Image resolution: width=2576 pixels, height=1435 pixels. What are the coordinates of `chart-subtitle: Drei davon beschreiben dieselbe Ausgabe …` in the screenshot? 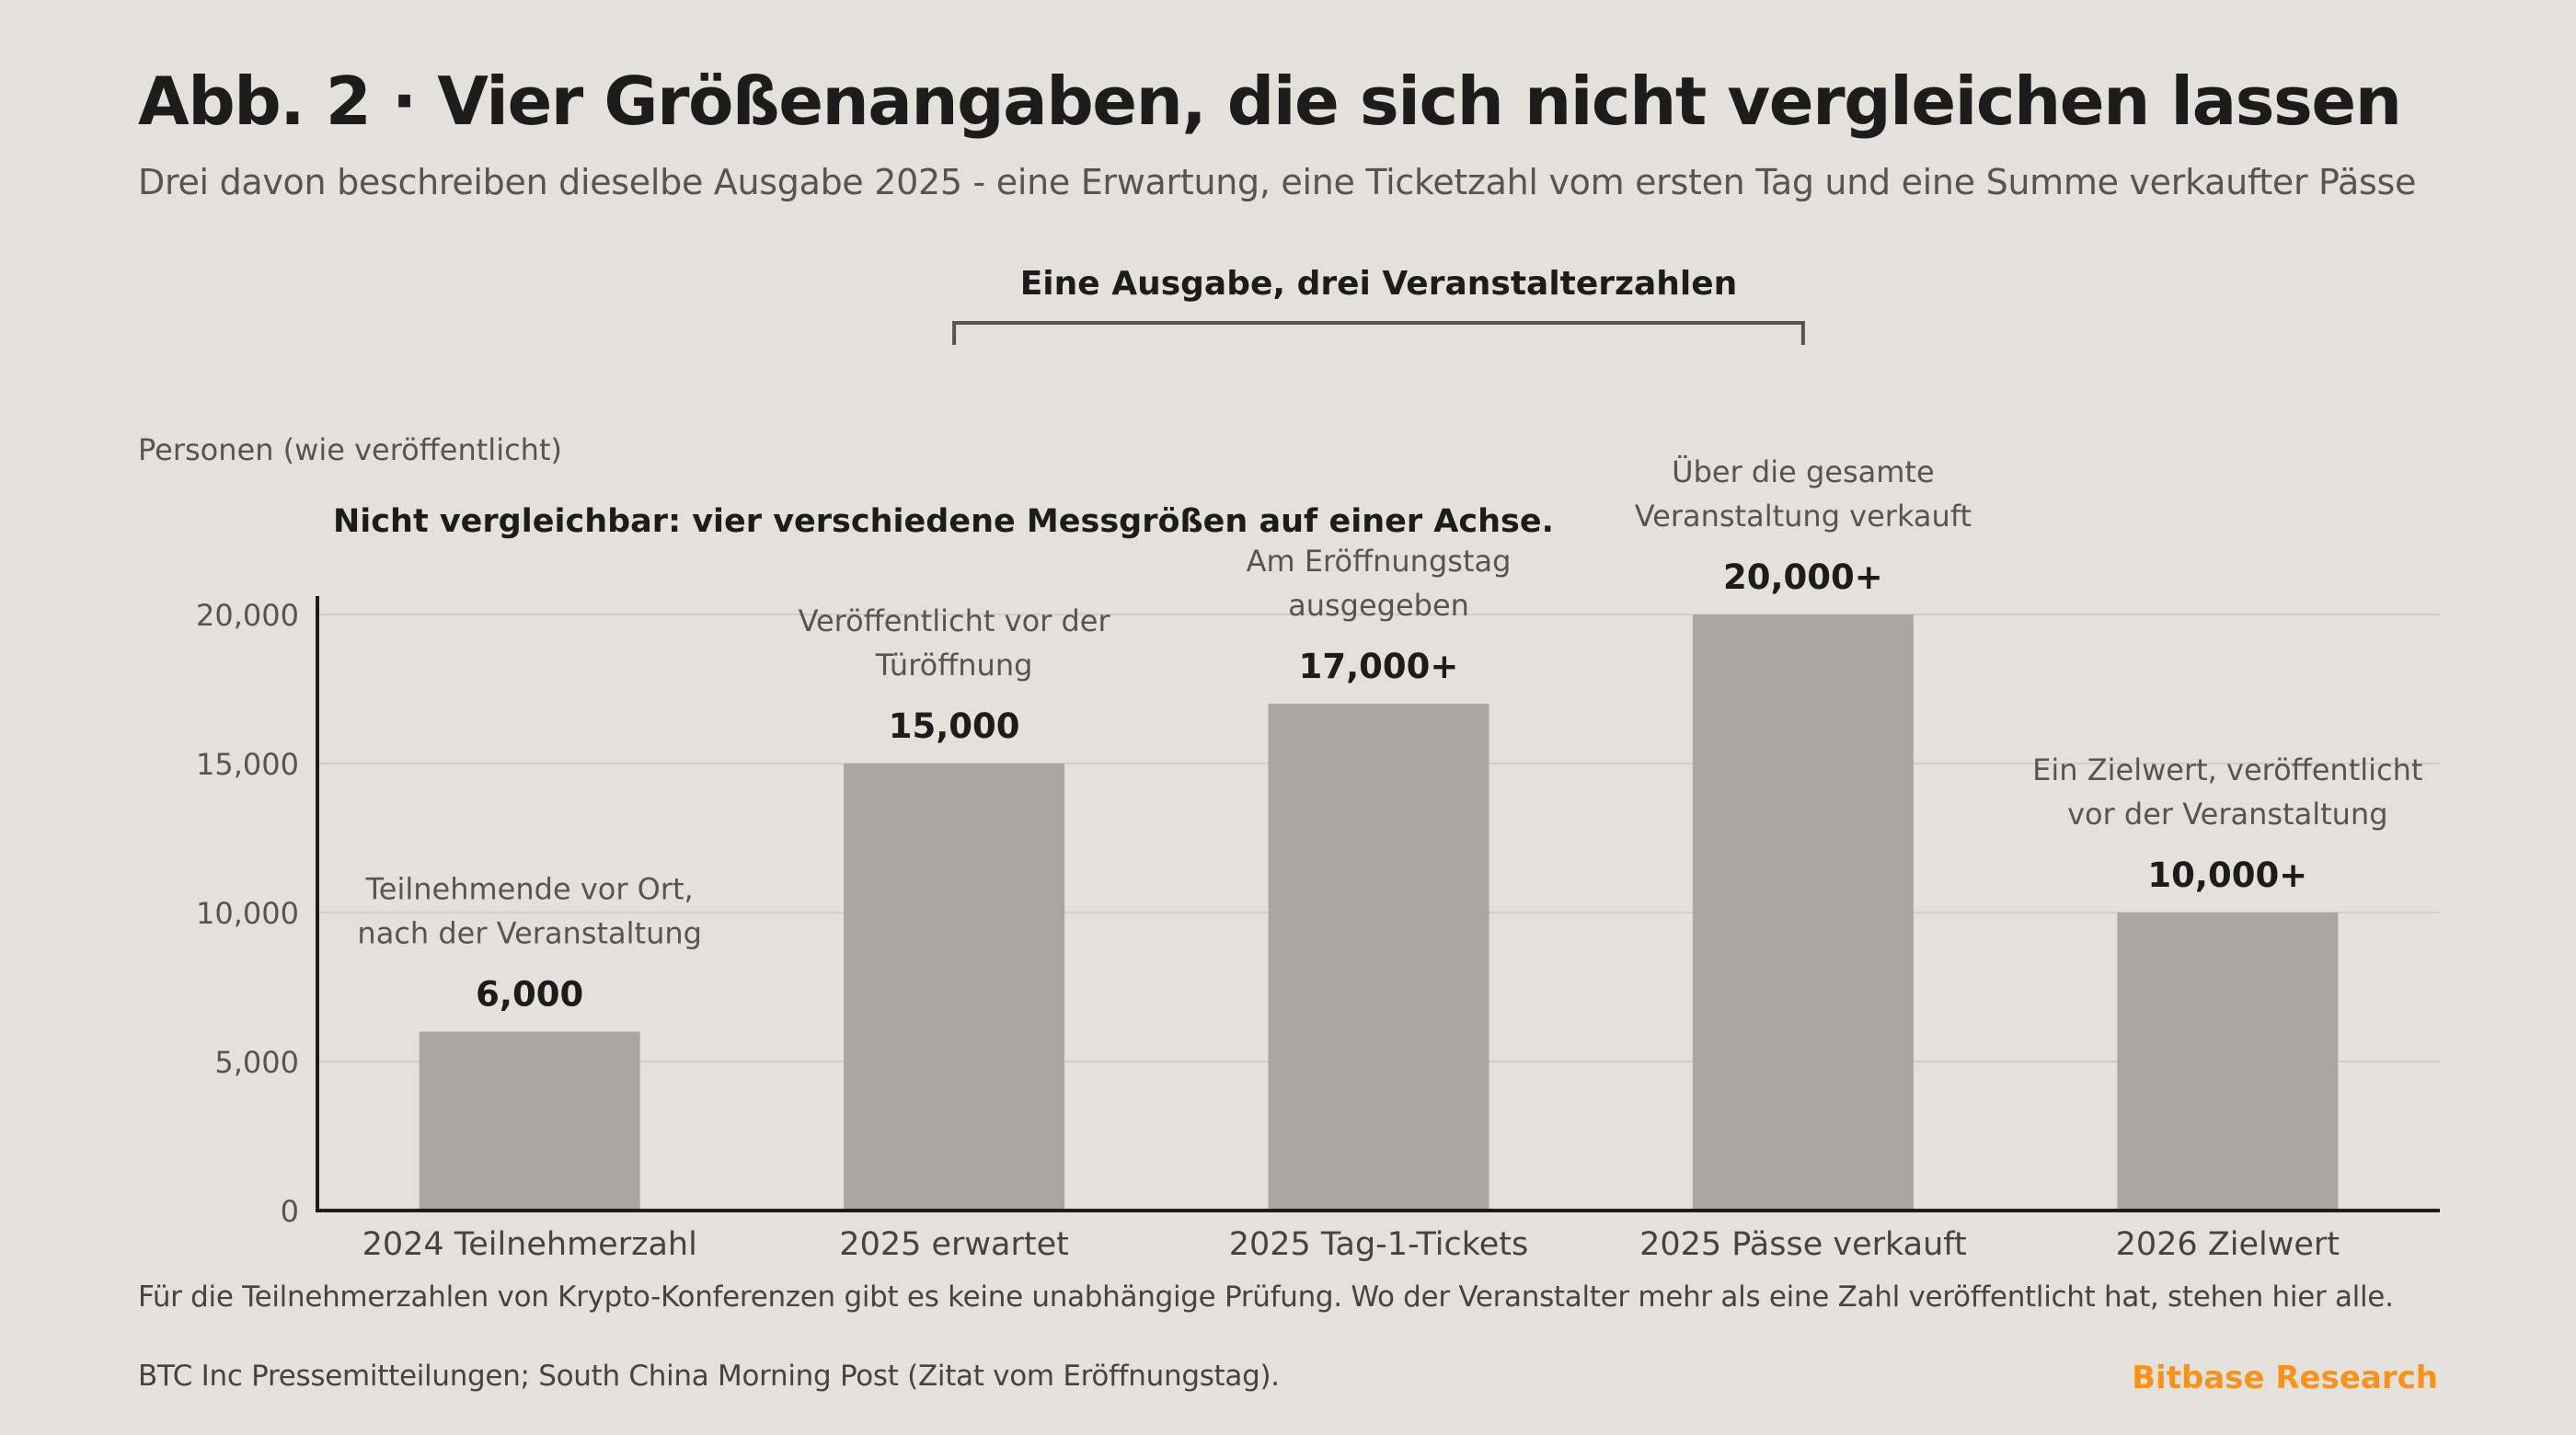 It's located at (1277, 182).